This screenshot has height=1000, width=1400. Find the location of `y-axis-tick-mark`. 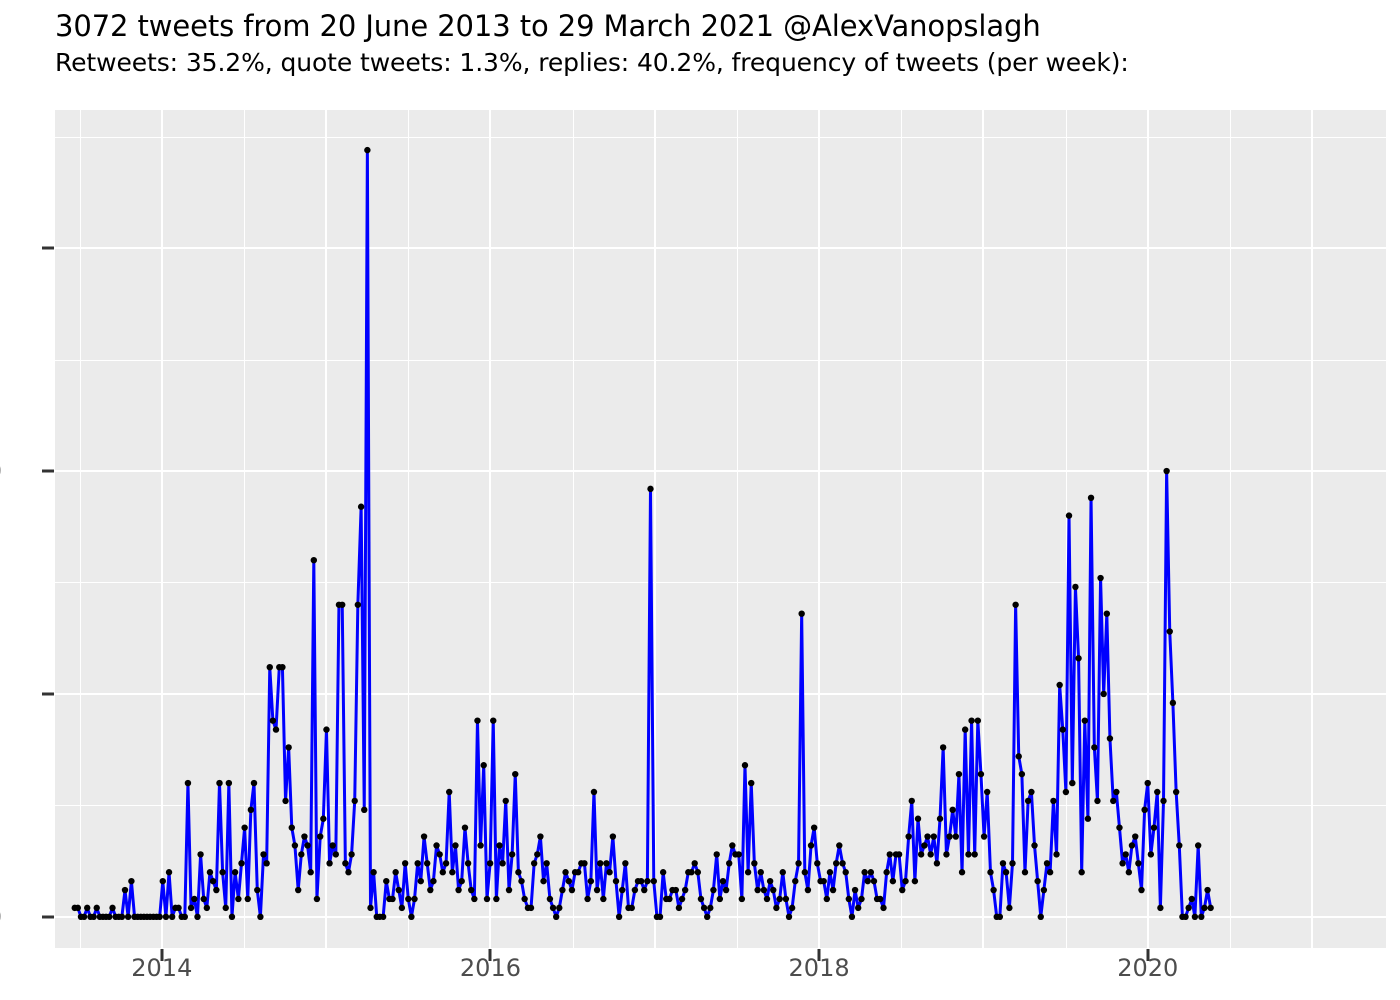

y-axis-tick-mark is located at coordinates (48, 471).